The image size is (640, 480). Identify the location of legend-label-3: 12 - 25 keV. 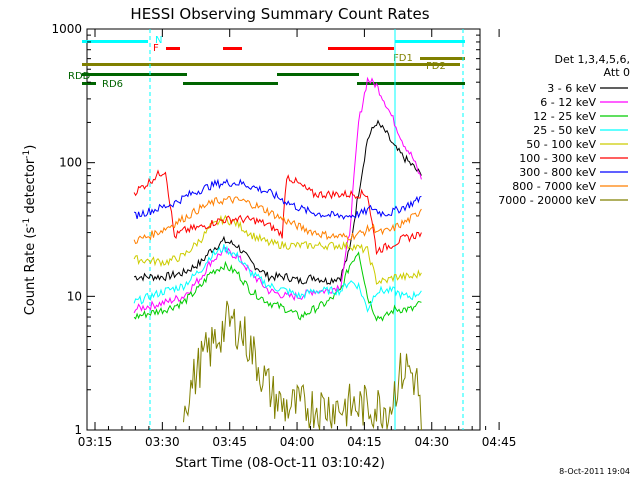
(564, 116).